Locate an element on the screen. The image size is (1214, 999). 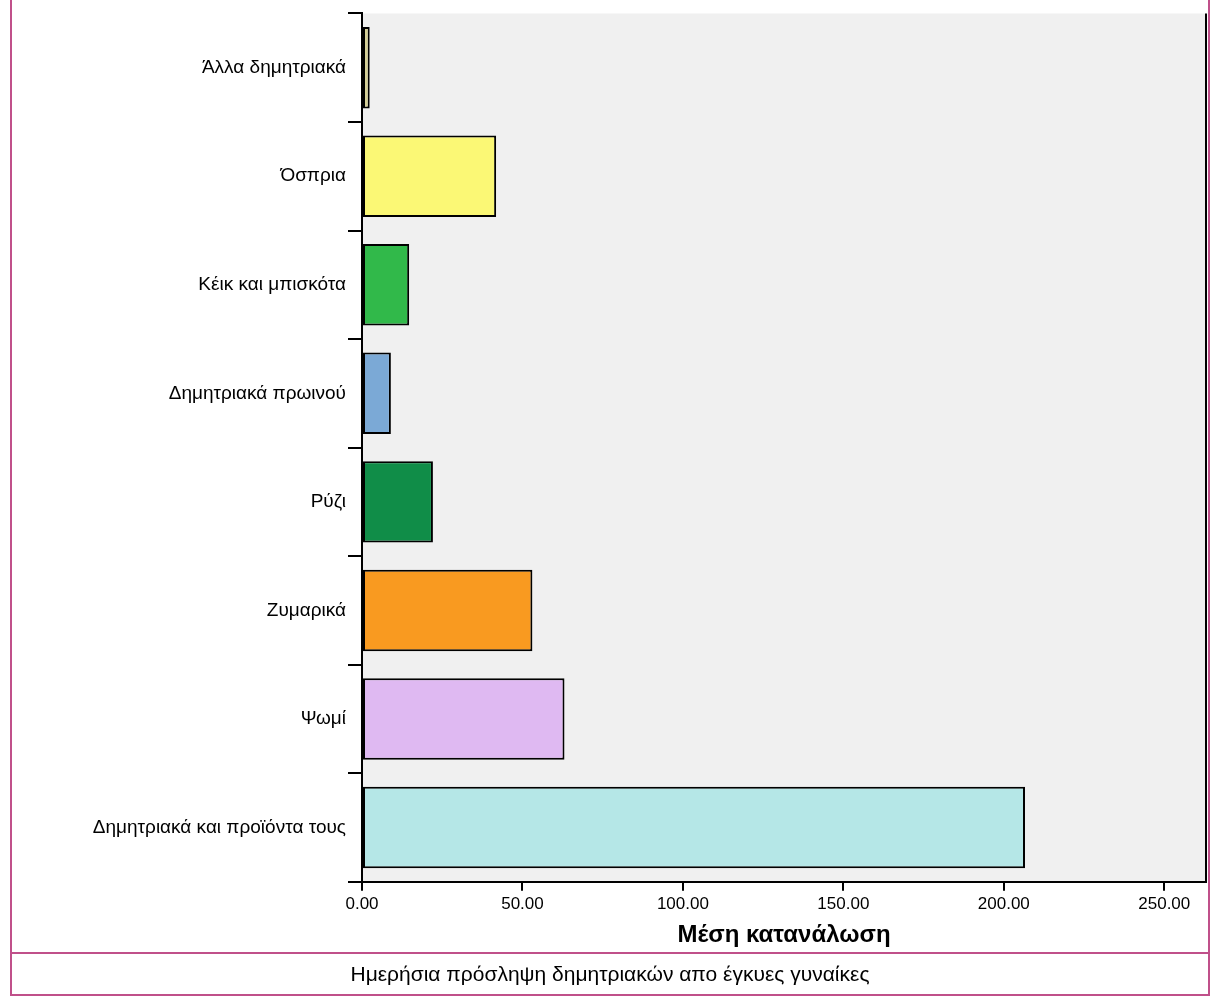
y-tick-label: Ζυμαρικά is located at coordinates (306, 609).